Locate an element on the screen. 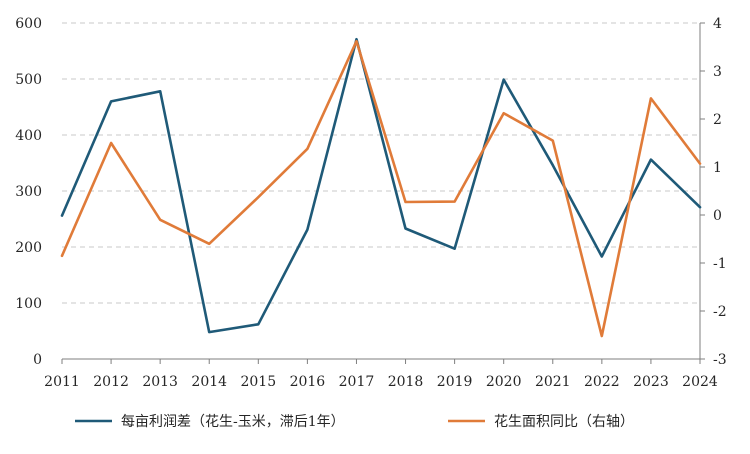  x-tick-label: 2015 is located at coordinates (258, 382).